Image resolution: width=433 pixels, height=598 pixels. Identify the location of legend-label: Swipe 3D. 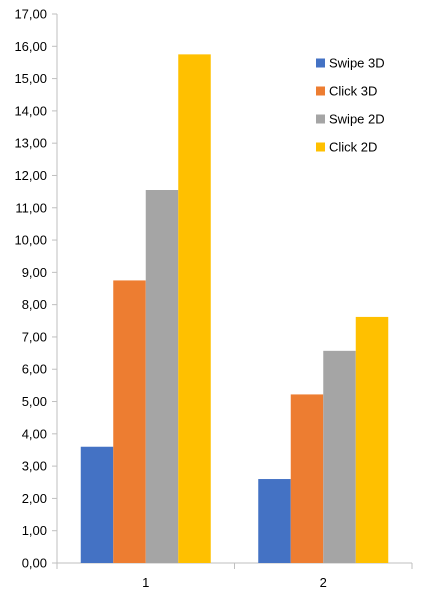
(357, 63).